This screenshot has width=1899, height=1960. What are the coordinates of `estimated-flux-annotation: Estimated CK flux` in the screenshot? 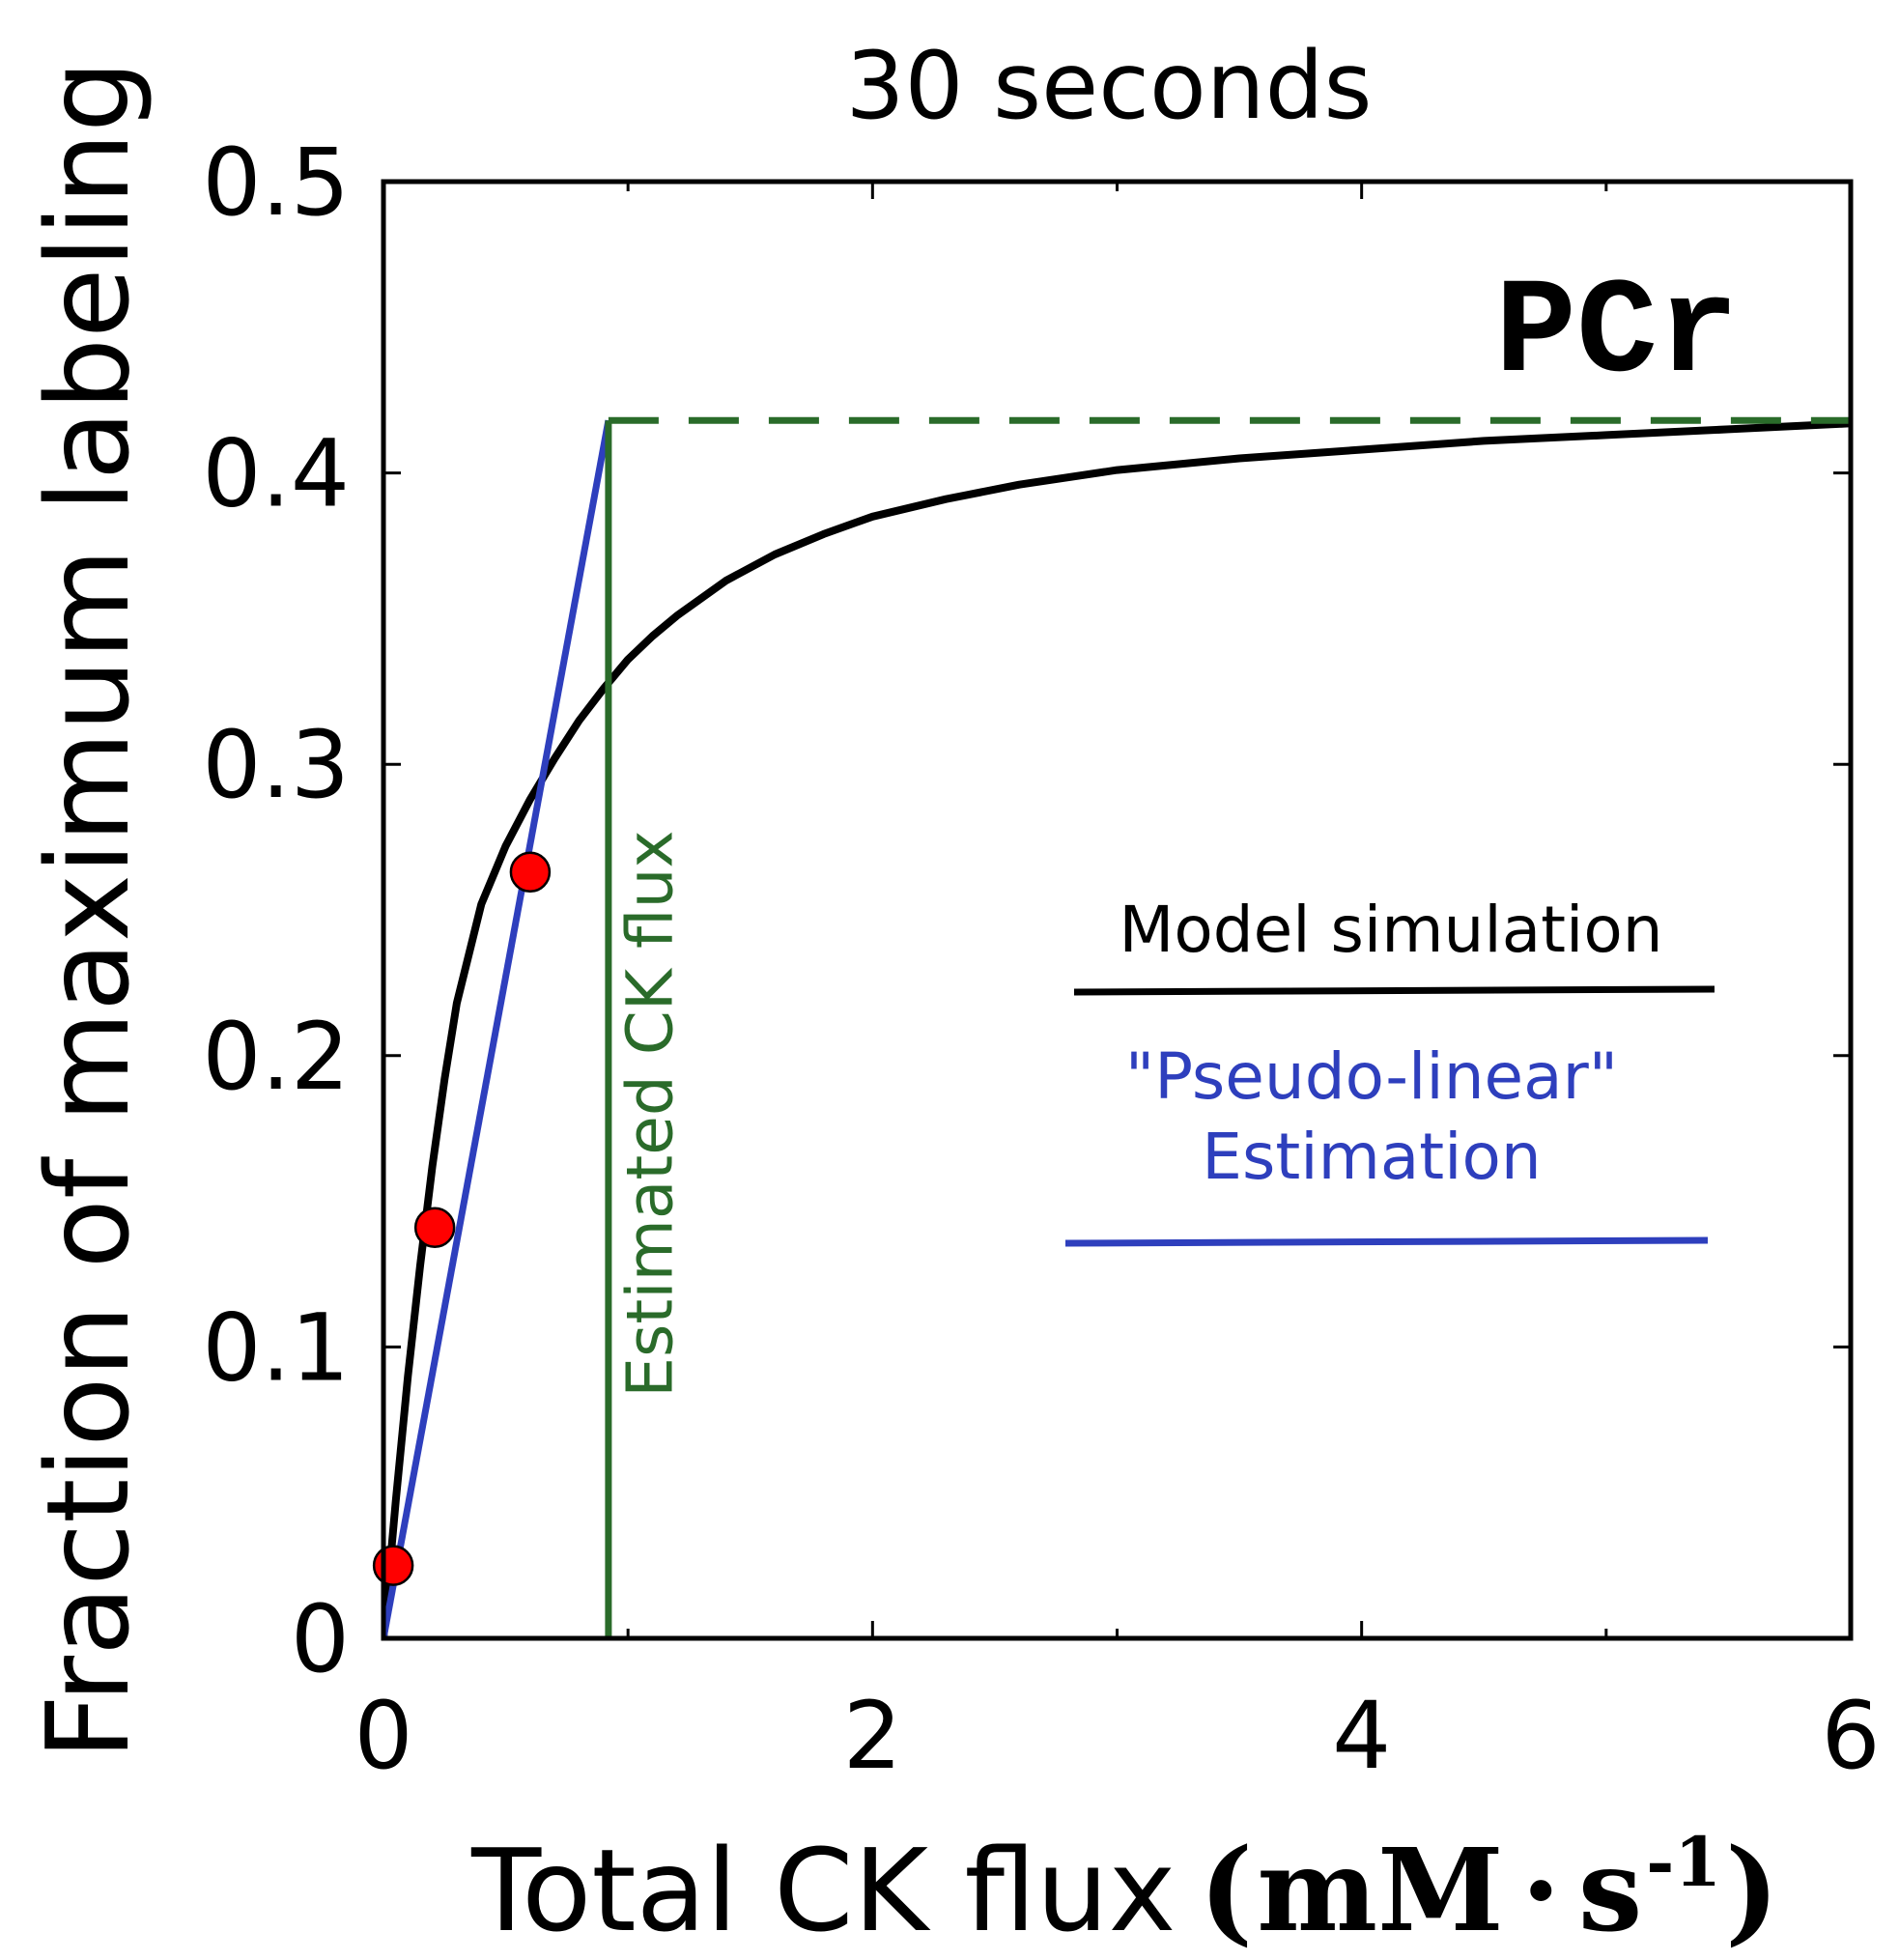 It's located at (650, 1113).